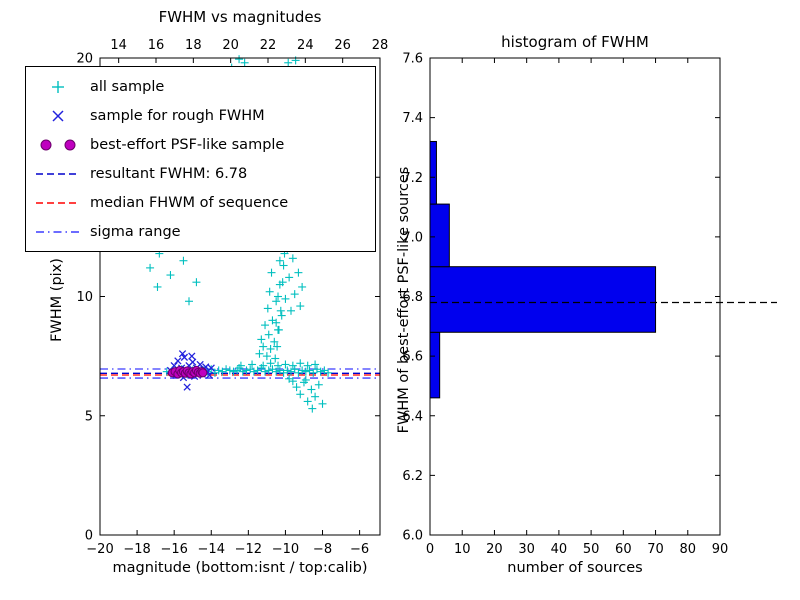  I want to click on svg-text: 70, so click(655, 549).